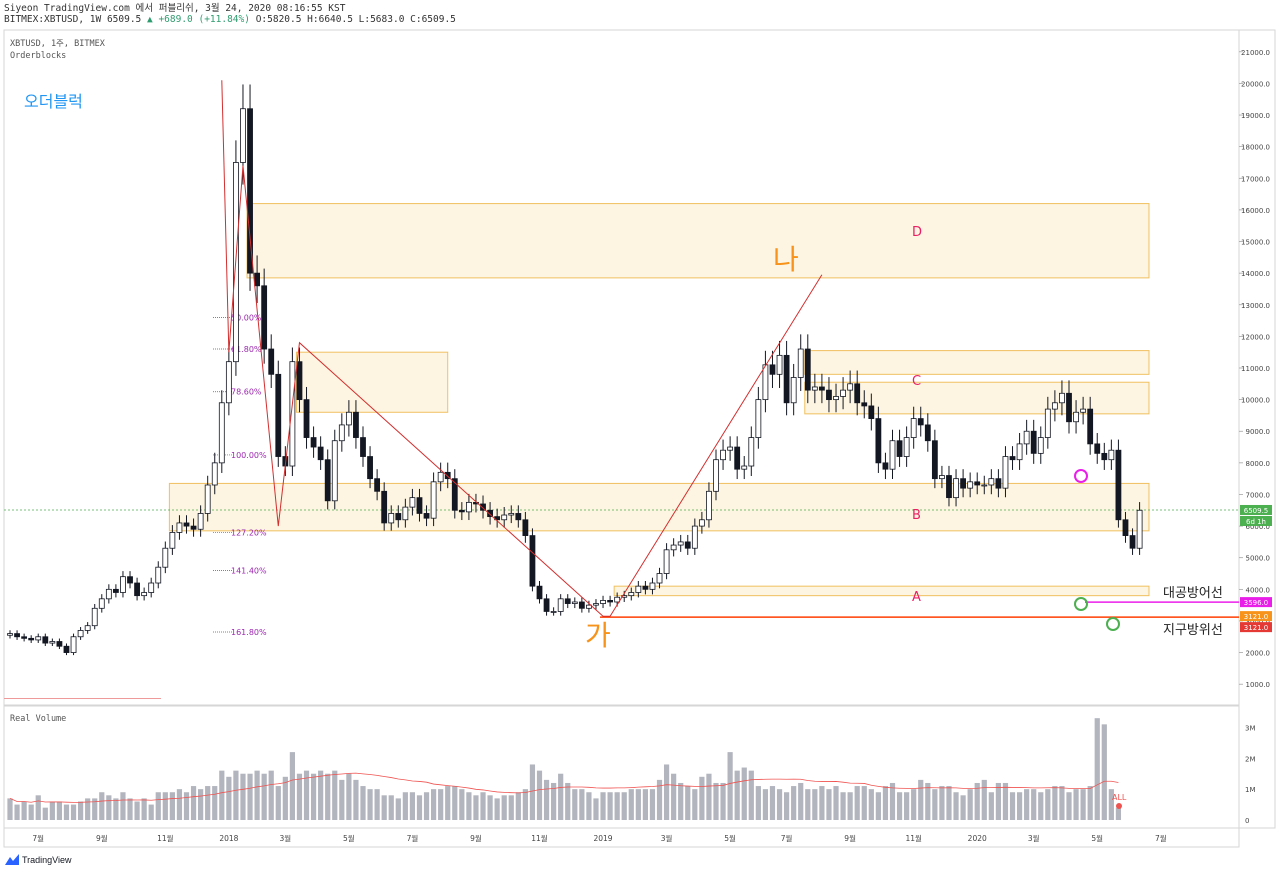 The image size is (1280, 873). I want to click on price-tick-label: 21000.0, so click(1255, 53).